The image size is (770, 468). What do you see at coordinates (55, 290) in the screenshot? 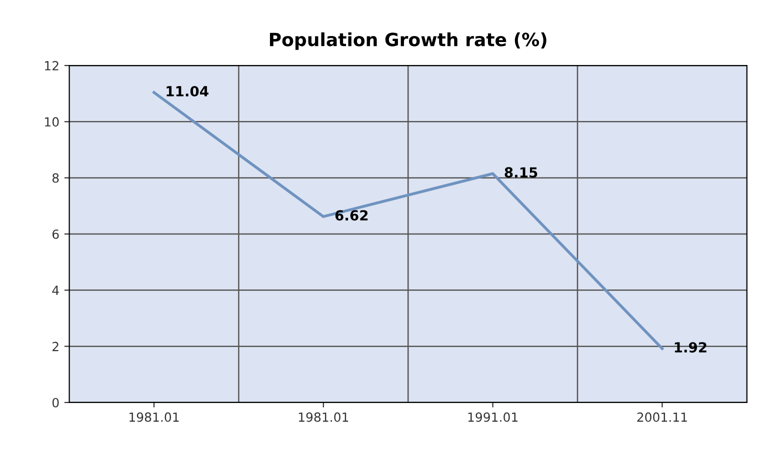
I see `y-tick-label: 4` at bounding box center [55, 290].